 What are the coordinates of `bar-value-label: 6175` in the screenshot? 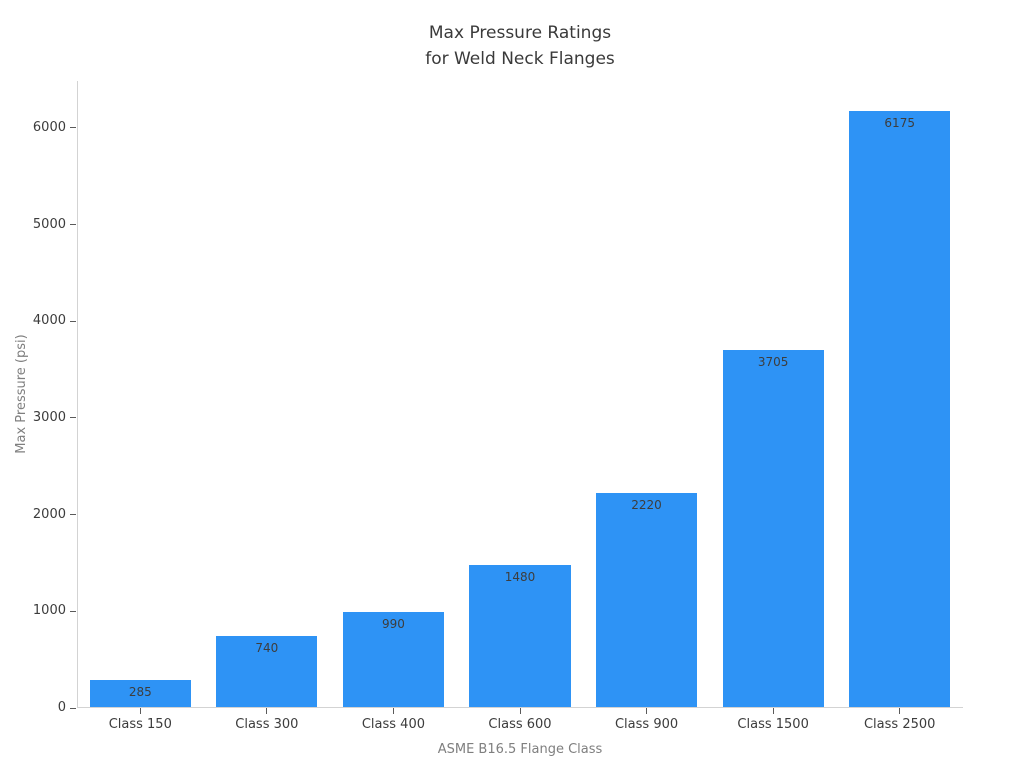 It's located at (899, 122).